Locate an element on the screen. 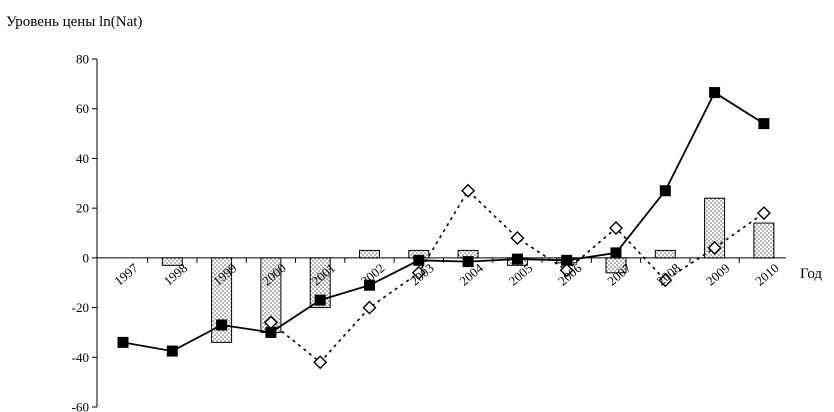 The image size is (834, 412). x-tick-label: 2006 is located at coordinates (570, 274).